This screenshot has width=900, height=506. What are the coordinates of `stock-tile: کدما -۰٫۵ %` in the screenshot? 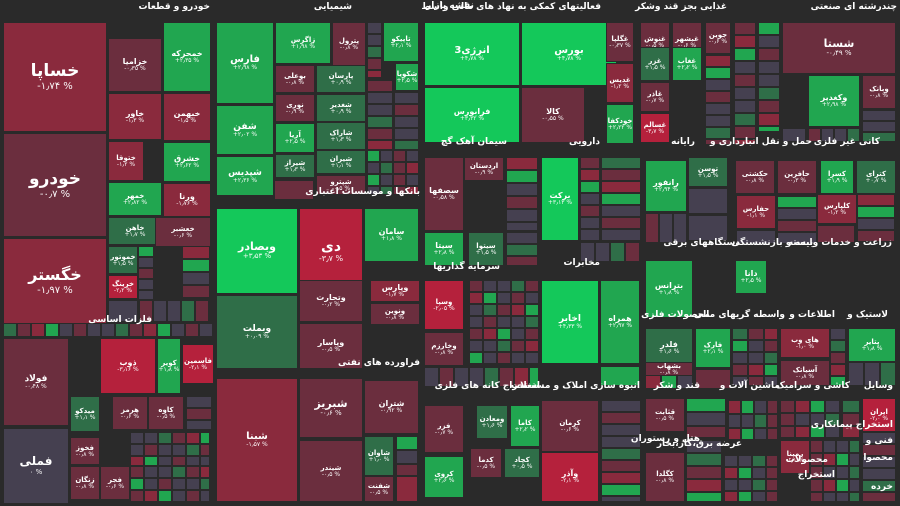 It's located at (486, 463).